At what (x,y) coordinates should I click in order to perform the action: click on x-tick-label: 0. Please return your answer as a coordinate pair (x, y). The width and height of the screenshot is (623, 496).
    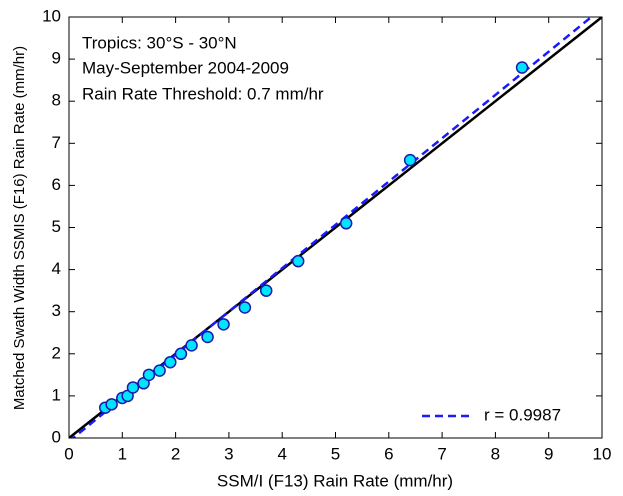
    Looking at the image, I should click on (68, 453).